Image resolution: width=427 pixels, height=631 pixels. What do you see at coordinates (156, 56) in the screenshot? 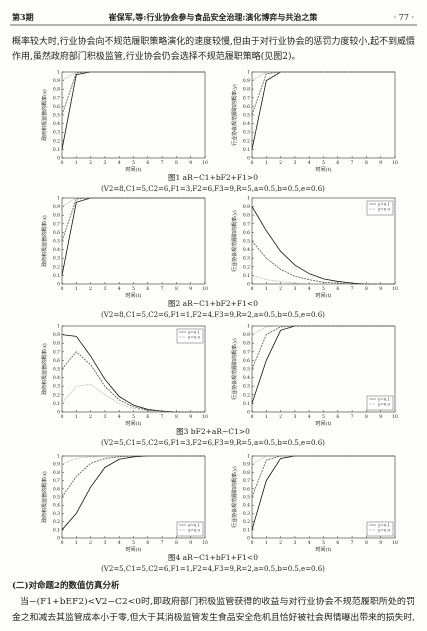
I see `paragraph-line: 作用,虽然政府部门积极监管,行业协会仍会选择不规范履职策略(见图2)。` at bounding box center [156, 56].